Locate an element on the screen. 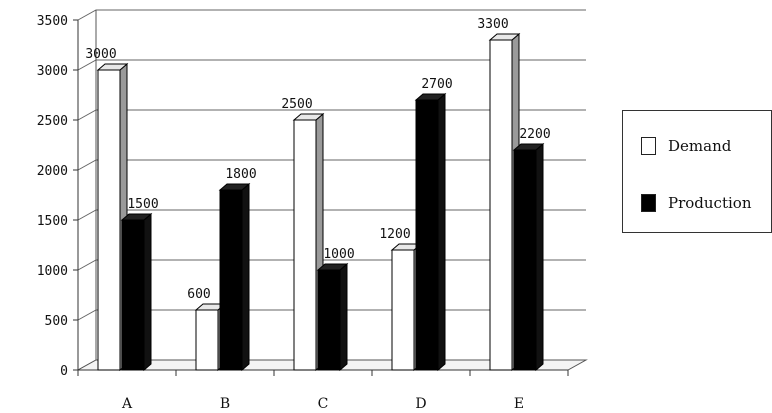 This screenshot has width=772, height=413. bar-production-d is located at coordinates (430, 232).